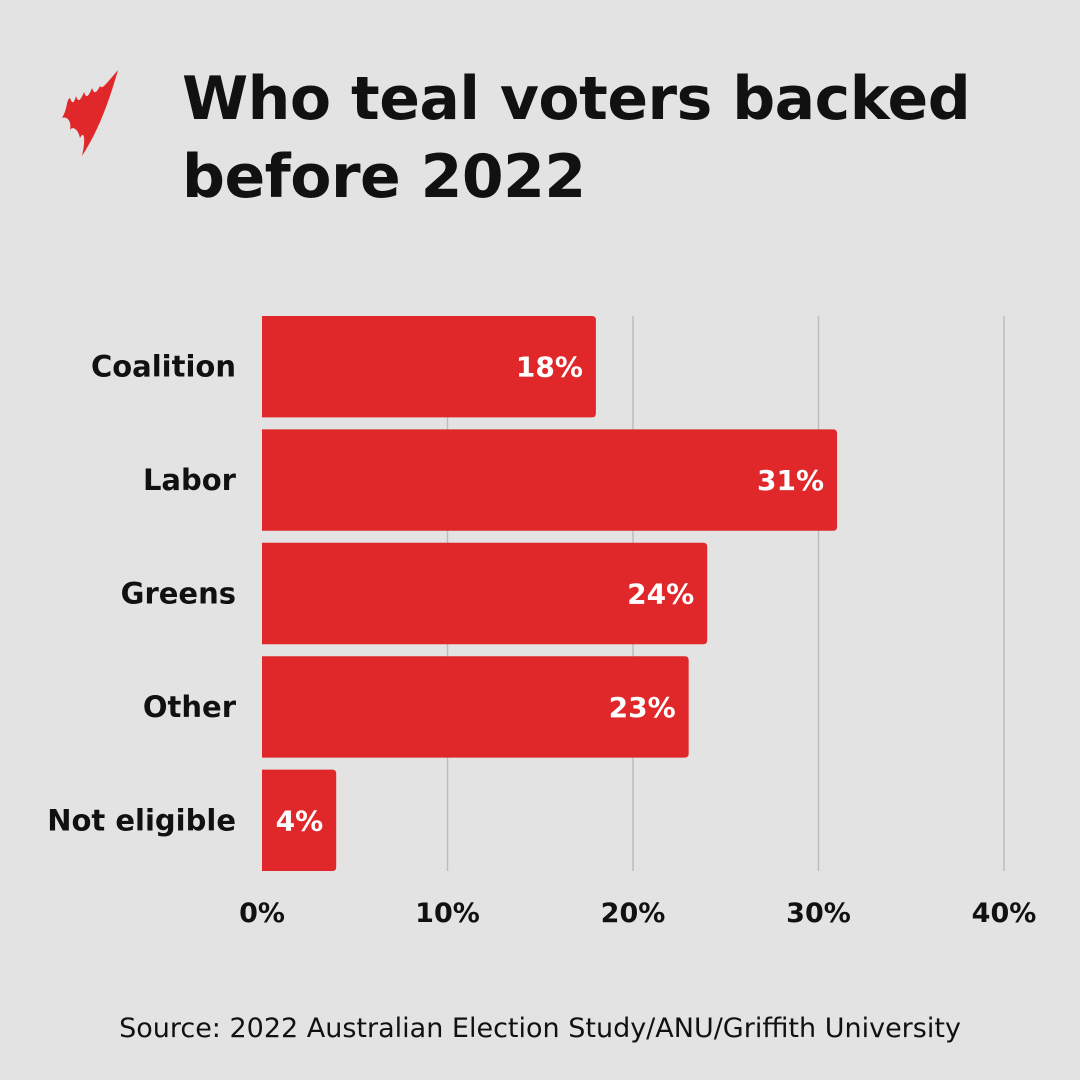 Image resolution: width=1080 pixels, height=1080 pixels. What do you see at coordinates (1004, 913) in the screenshot?
I see `x-tick-label: 40%` at bounding box center [1004, 913].